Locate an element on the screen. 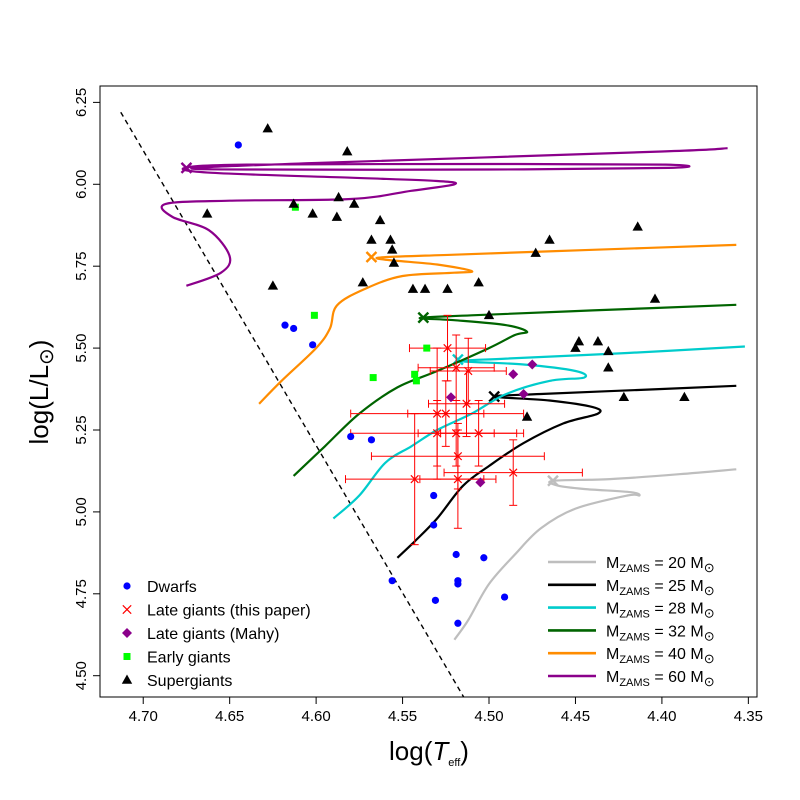 The image size is (800, 800). legend-track-label: MZAMS = 25 M⊙ is located at coordinates (660, 588).